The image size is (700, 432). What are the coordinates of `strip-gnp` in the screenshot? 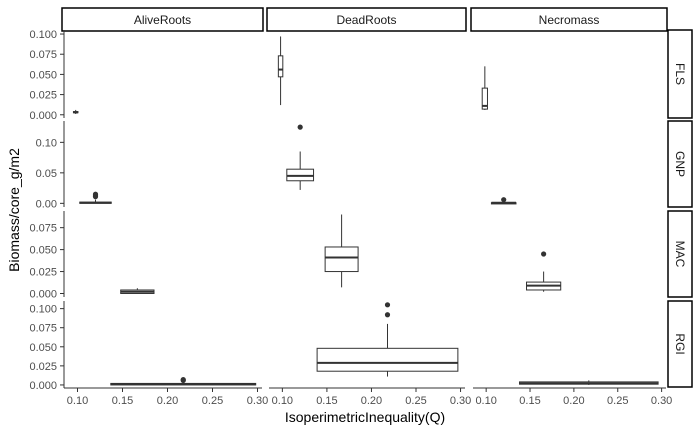 It's located at (680, 164).